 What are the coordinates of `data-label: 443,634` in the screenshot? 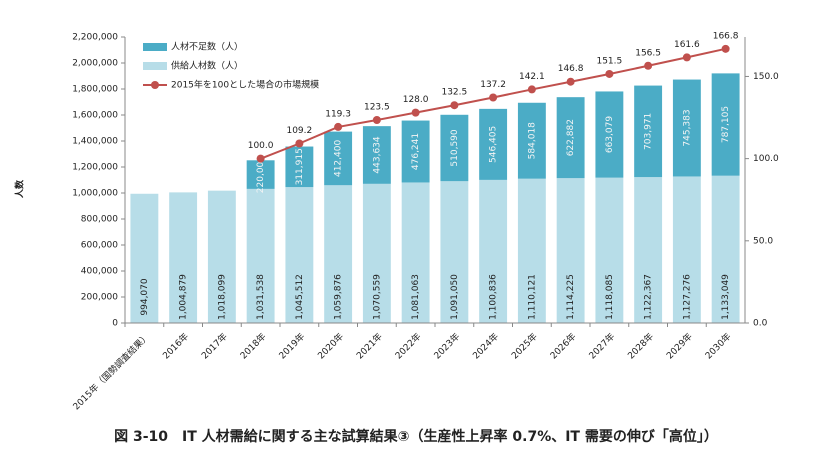 It's located at (377, 154).